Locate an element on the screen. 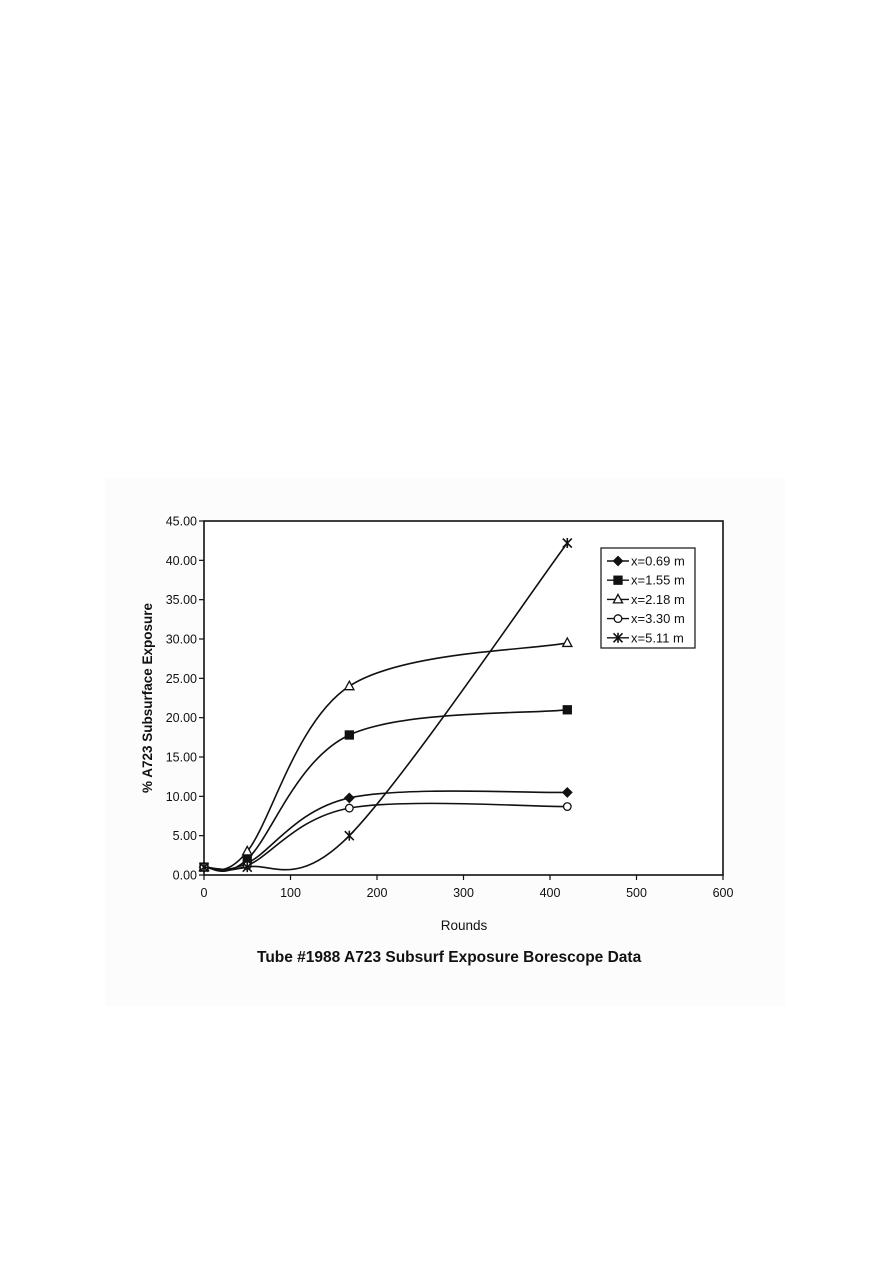 This screenshot has height=1263, width=893. y-tick-label: 0.00 is located at coordinates (185, 876).